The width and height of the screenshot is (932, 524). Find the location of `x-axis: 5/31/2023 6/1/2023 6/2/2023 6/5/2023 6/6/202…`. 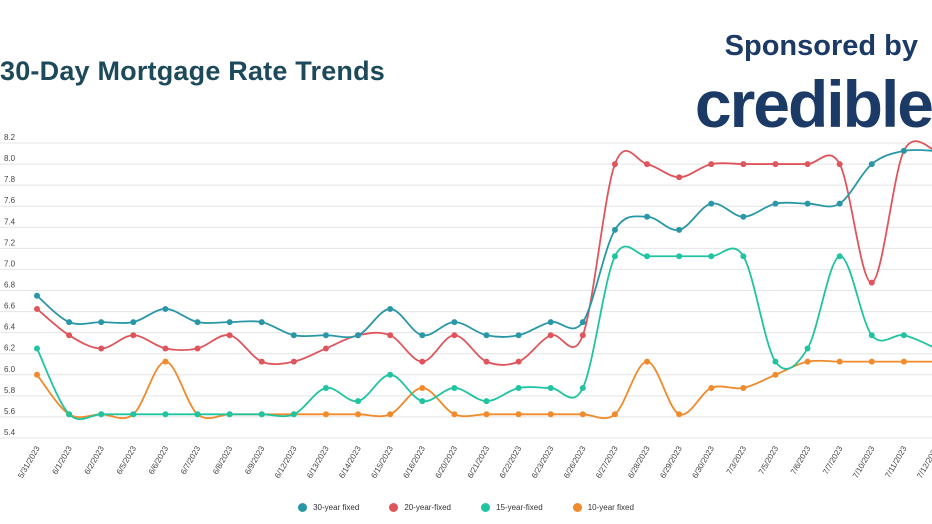

x-axis: 5/31/2023 6/1/2023 6/2/2023 6/5/2023 6/6/202… is located at coordinates (474, 462).